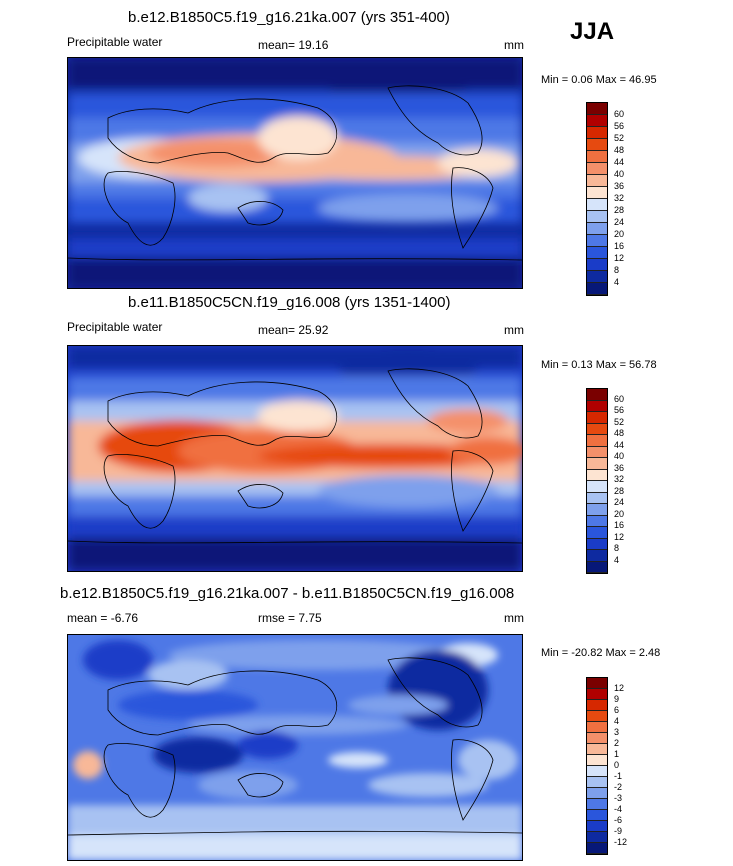  What do you see at coordinates (619, 468) in the screenshot?
I see `cbar-2-tick: 36` at bounding box center [619, 468].